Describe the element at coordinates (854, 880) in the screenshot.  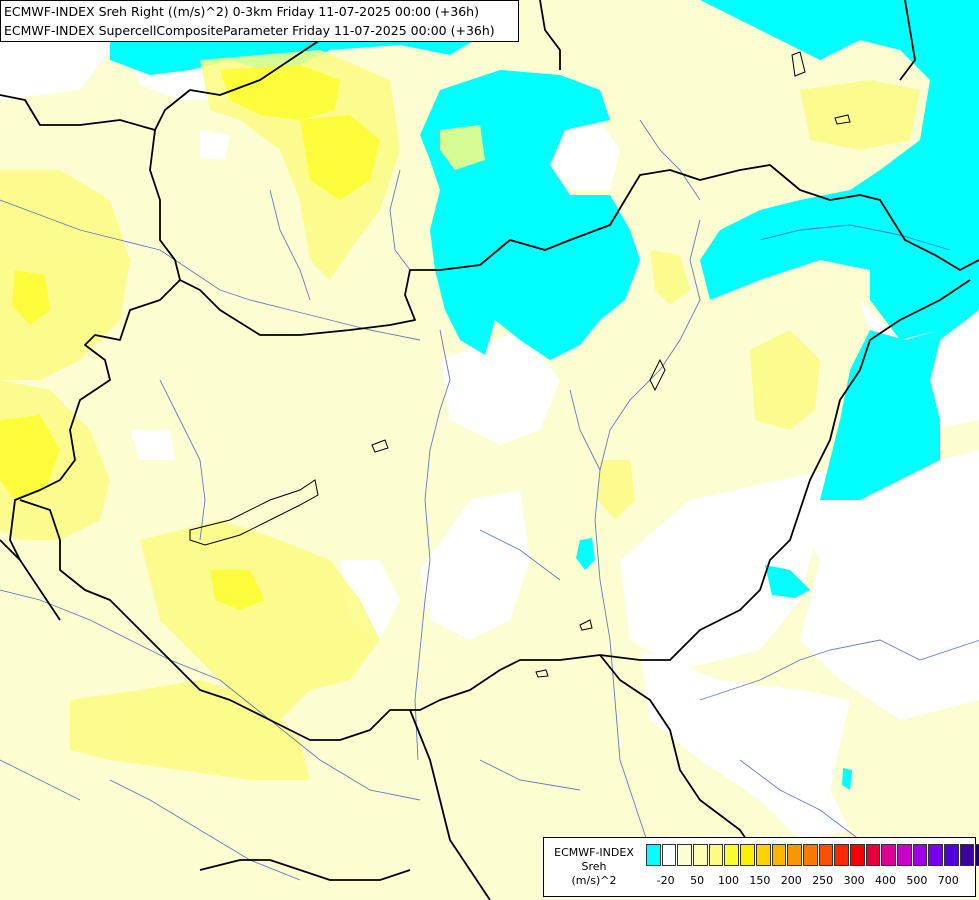
I see `legend-tick-label: 300` at that location.